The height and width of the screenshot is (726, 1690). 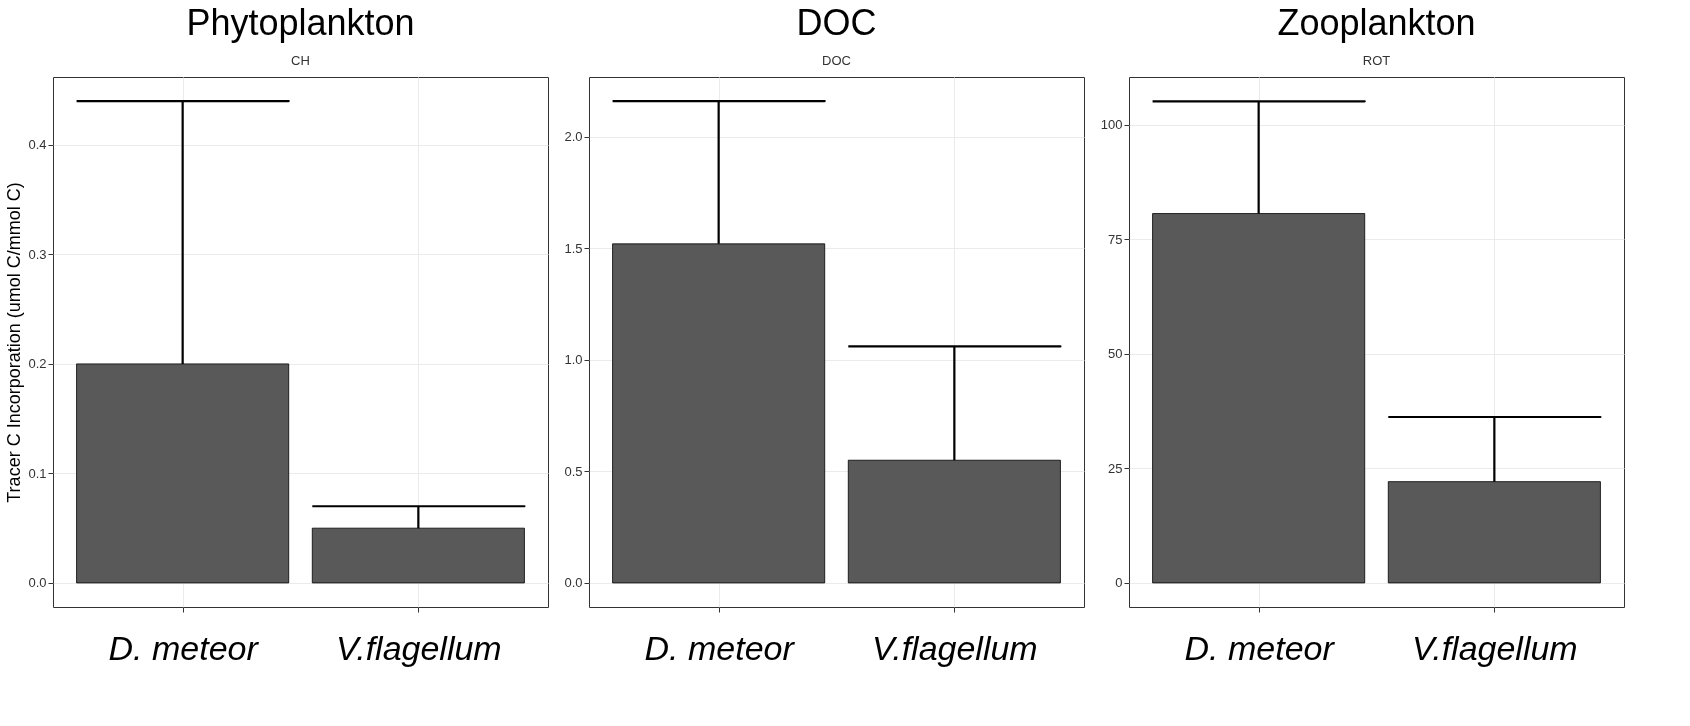 I want to click on chart-title: Phytoplankton, so click(x=300, y=22).